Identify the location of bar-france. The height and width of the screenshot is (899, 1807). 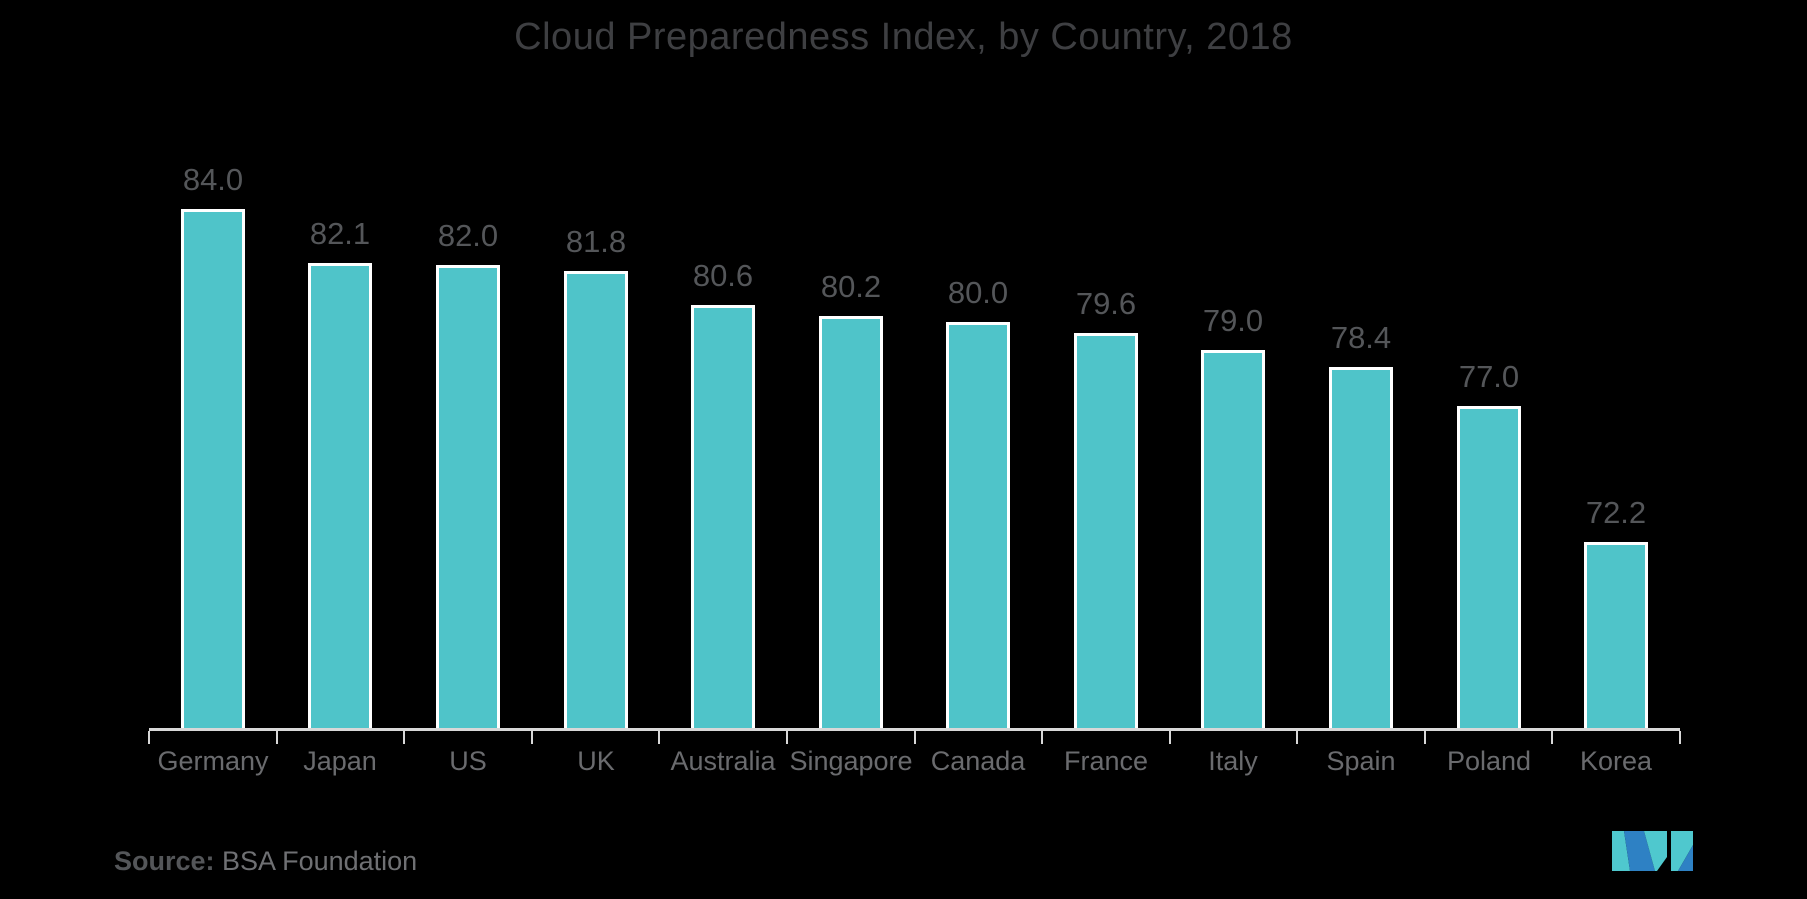
(1106, 530).